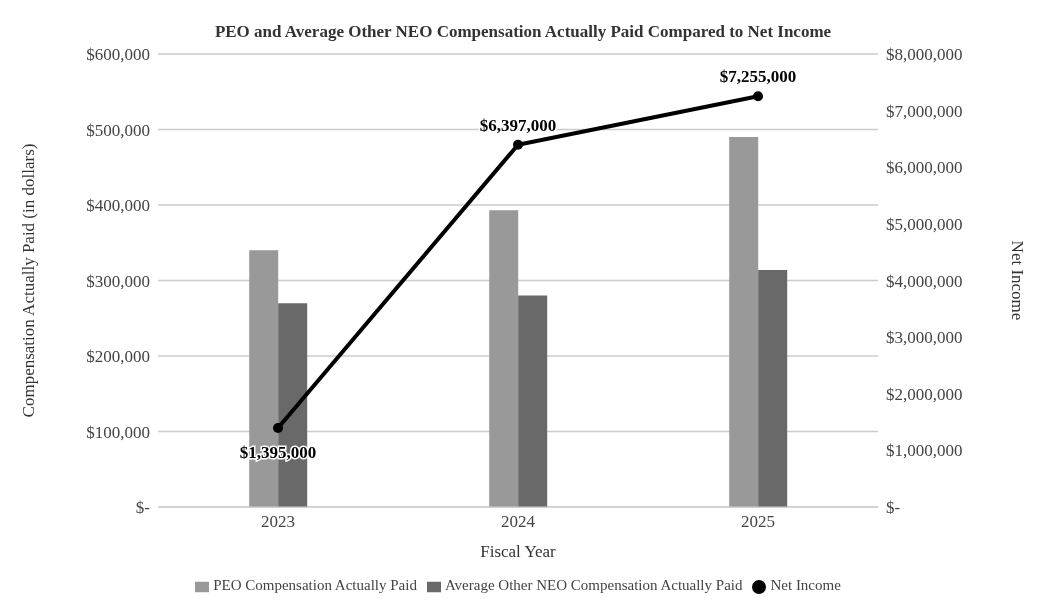 This screenshot has height=613, width=1049. What do you see at coordinates (924, 55) in the screenshot?
I see `y2-tick-label: $8,000,000` at bounding box center [924, 55].